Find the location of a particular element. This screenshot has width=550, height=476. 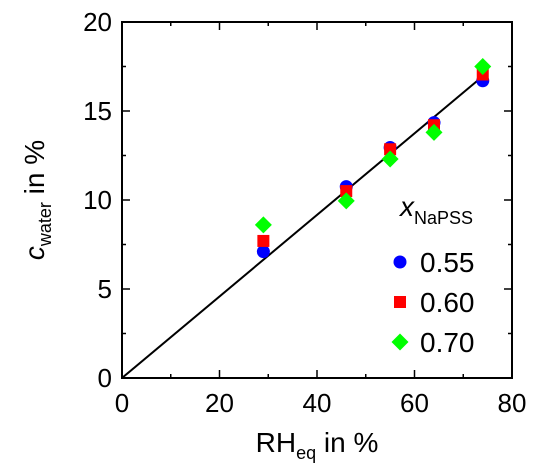

data-point-0.55 is located at coordinates (263, 252).